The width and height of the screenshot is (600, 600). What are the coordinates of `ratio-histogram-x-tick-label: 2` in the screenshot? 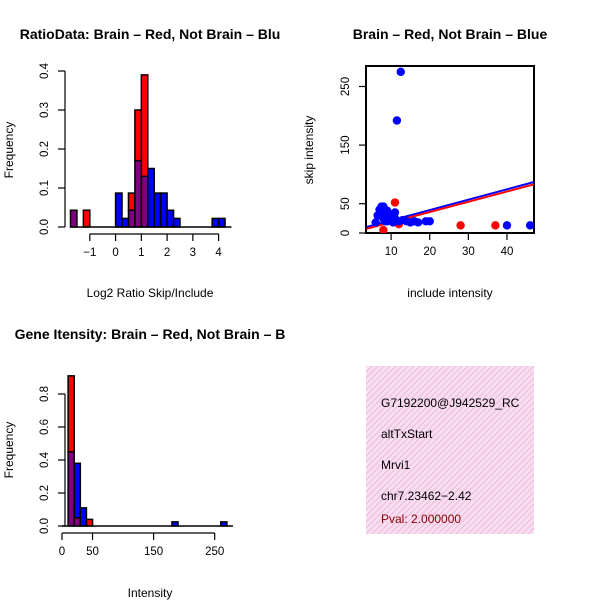 It's located at (167, 253).